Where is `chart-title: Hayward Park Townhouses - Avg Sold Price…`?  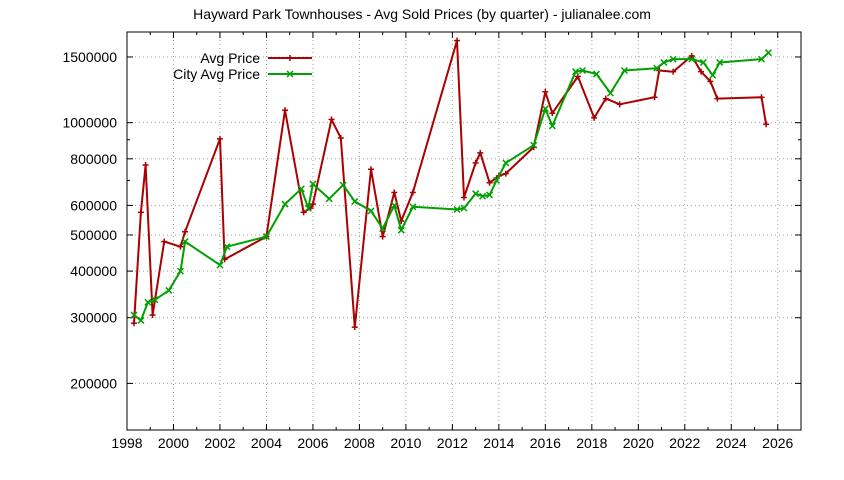
chart-title: Hayward Park Townhouses - Avg Sold Price… is located at coordinates (422, 14).